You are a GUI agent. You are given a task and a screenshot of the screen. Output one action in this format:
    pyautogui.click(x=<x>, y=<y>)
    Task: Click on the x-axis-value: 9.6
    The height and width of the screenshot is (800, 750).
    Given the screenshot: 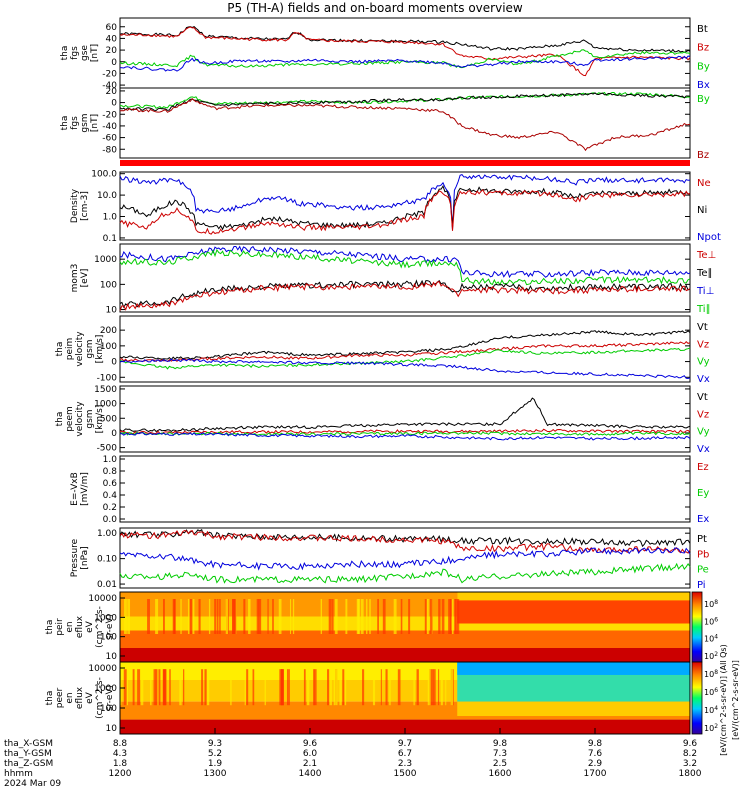 What is the action you would take?
    pyautogui.click(x=310, y=744)
    